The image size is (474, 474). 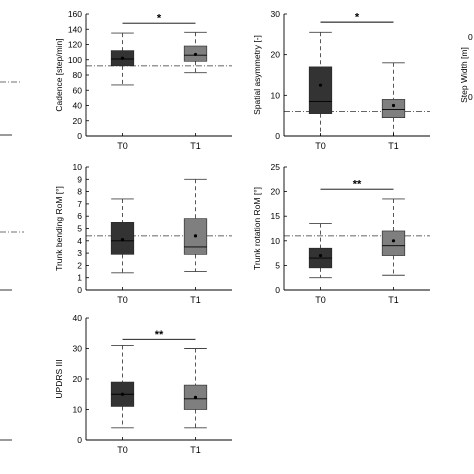 I want to click on y-axis-label: Cadence [step/min], so click(x=59, y=74).